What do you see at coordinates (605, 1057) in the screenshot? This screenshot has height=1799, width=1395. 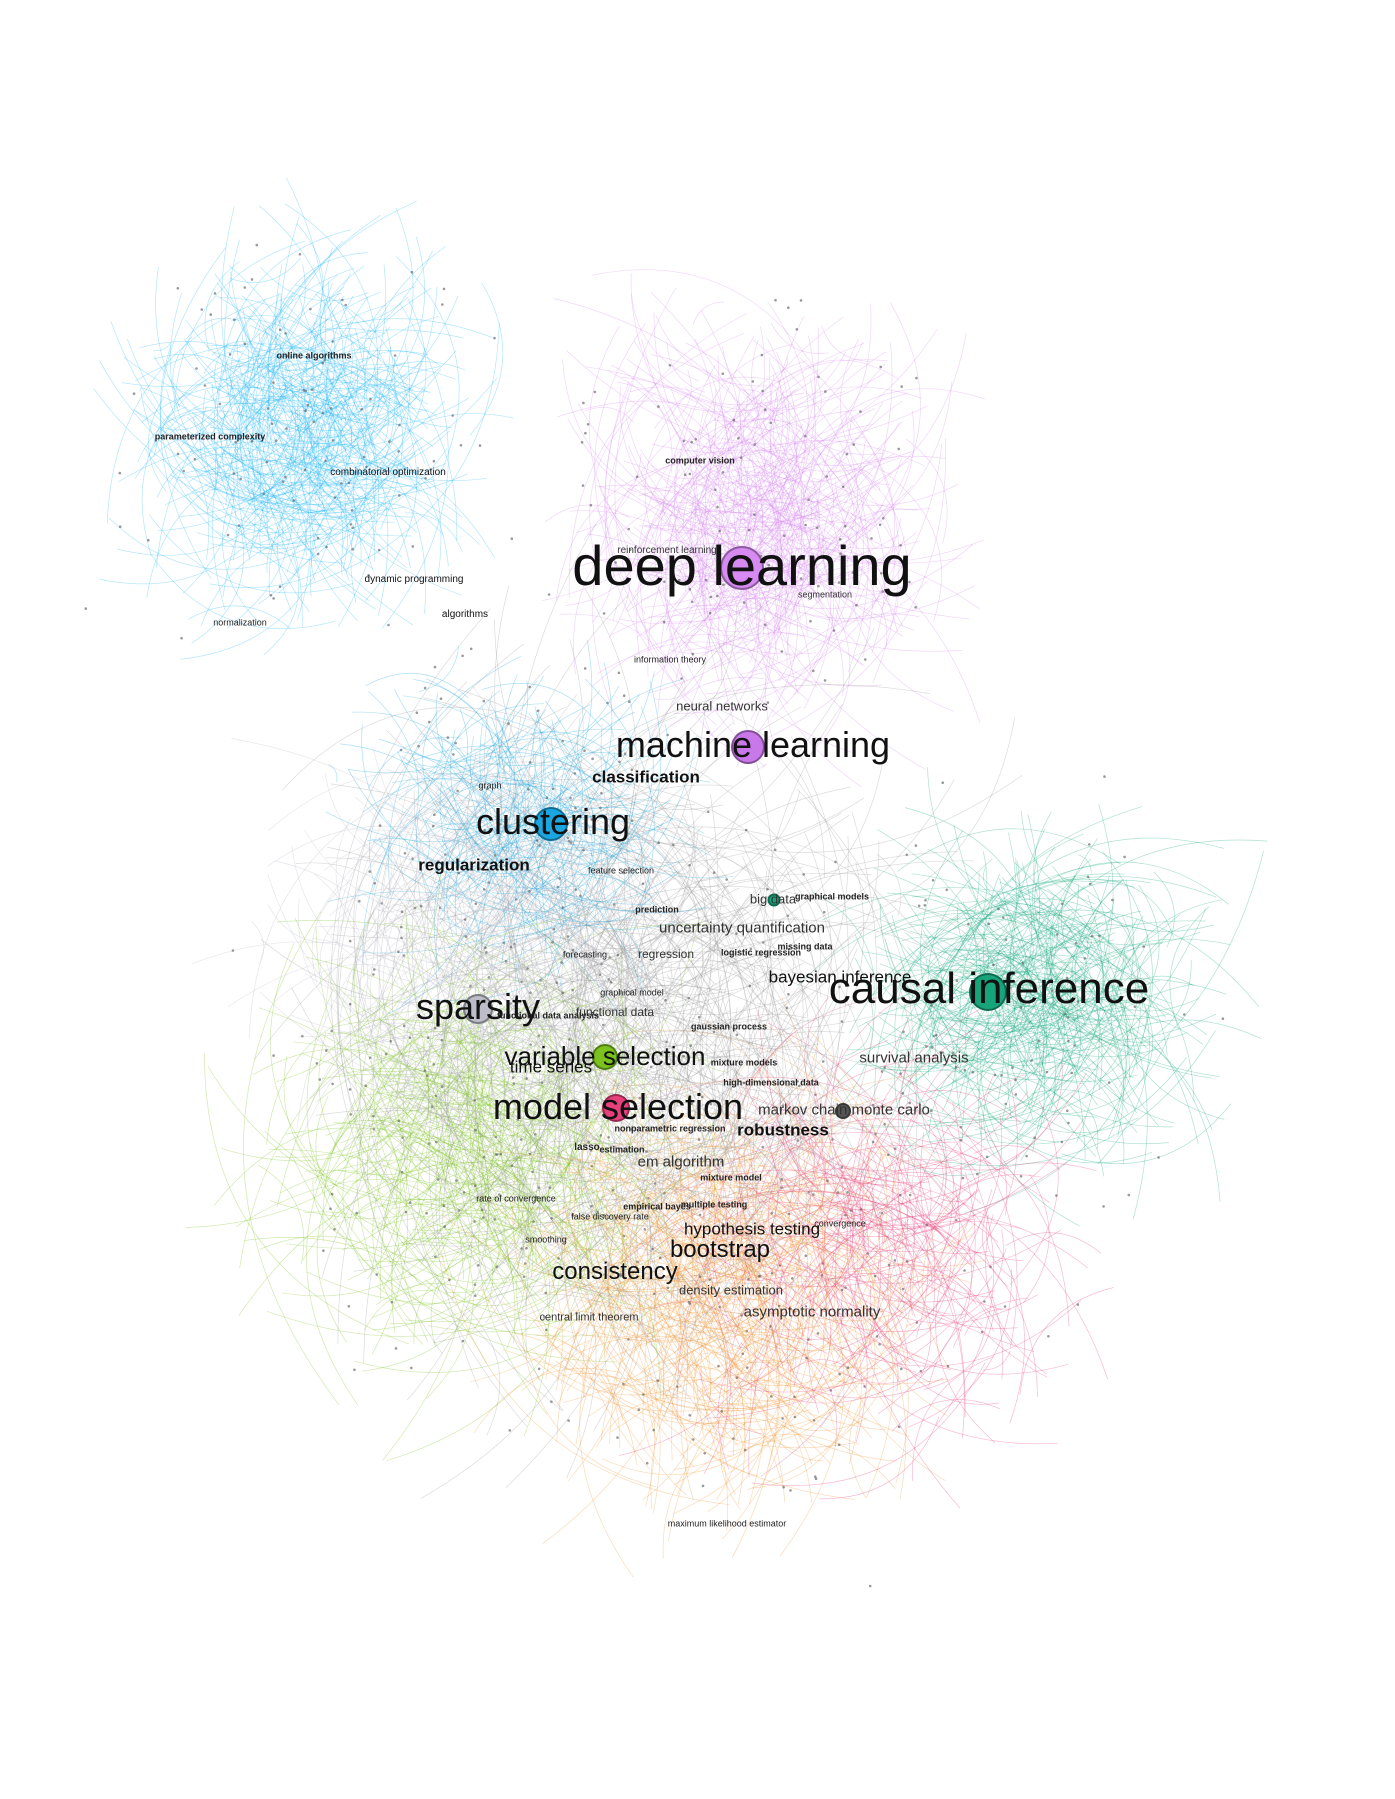 I see `node-variable-selection` at bounding box center [605, 1057].